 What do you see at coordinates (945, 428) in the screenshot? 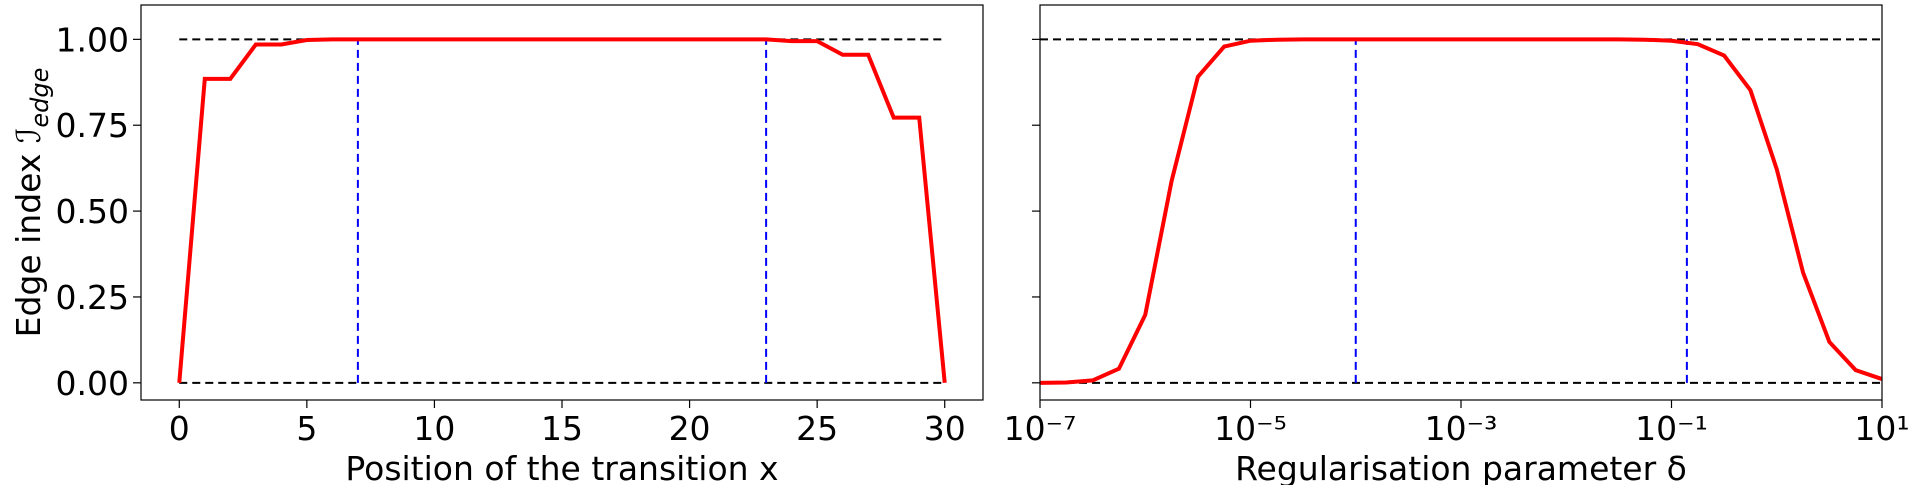
I see `x-tick-label: 30` at bounding box center [945, 428].